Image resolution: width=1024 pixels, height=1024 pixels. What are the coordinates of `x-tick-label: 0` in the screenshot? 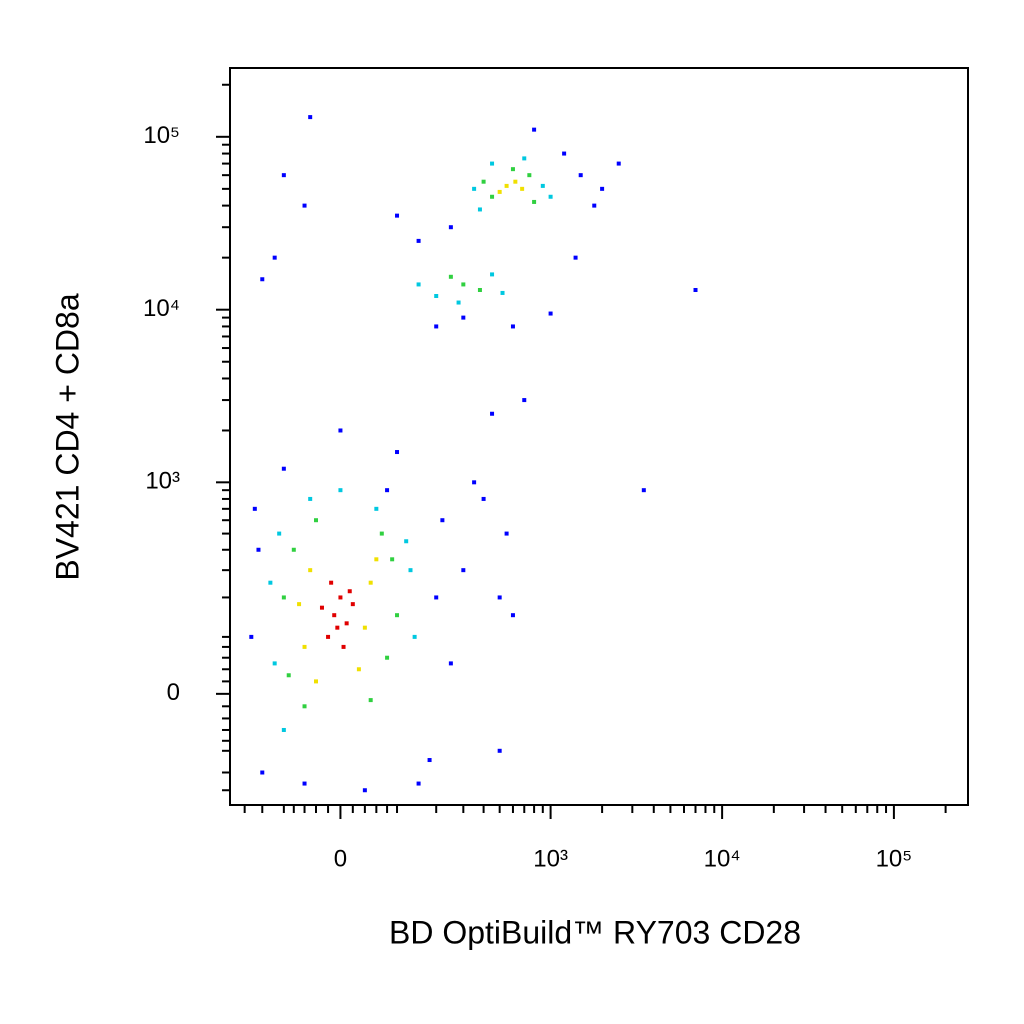 It's located at (340, 858).